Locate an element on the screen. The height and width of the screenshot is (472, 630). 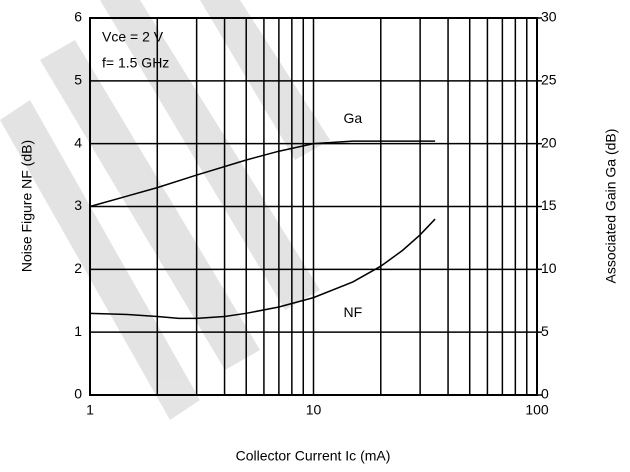
y-tick-label: 4 is located at coordinates (78, 142).